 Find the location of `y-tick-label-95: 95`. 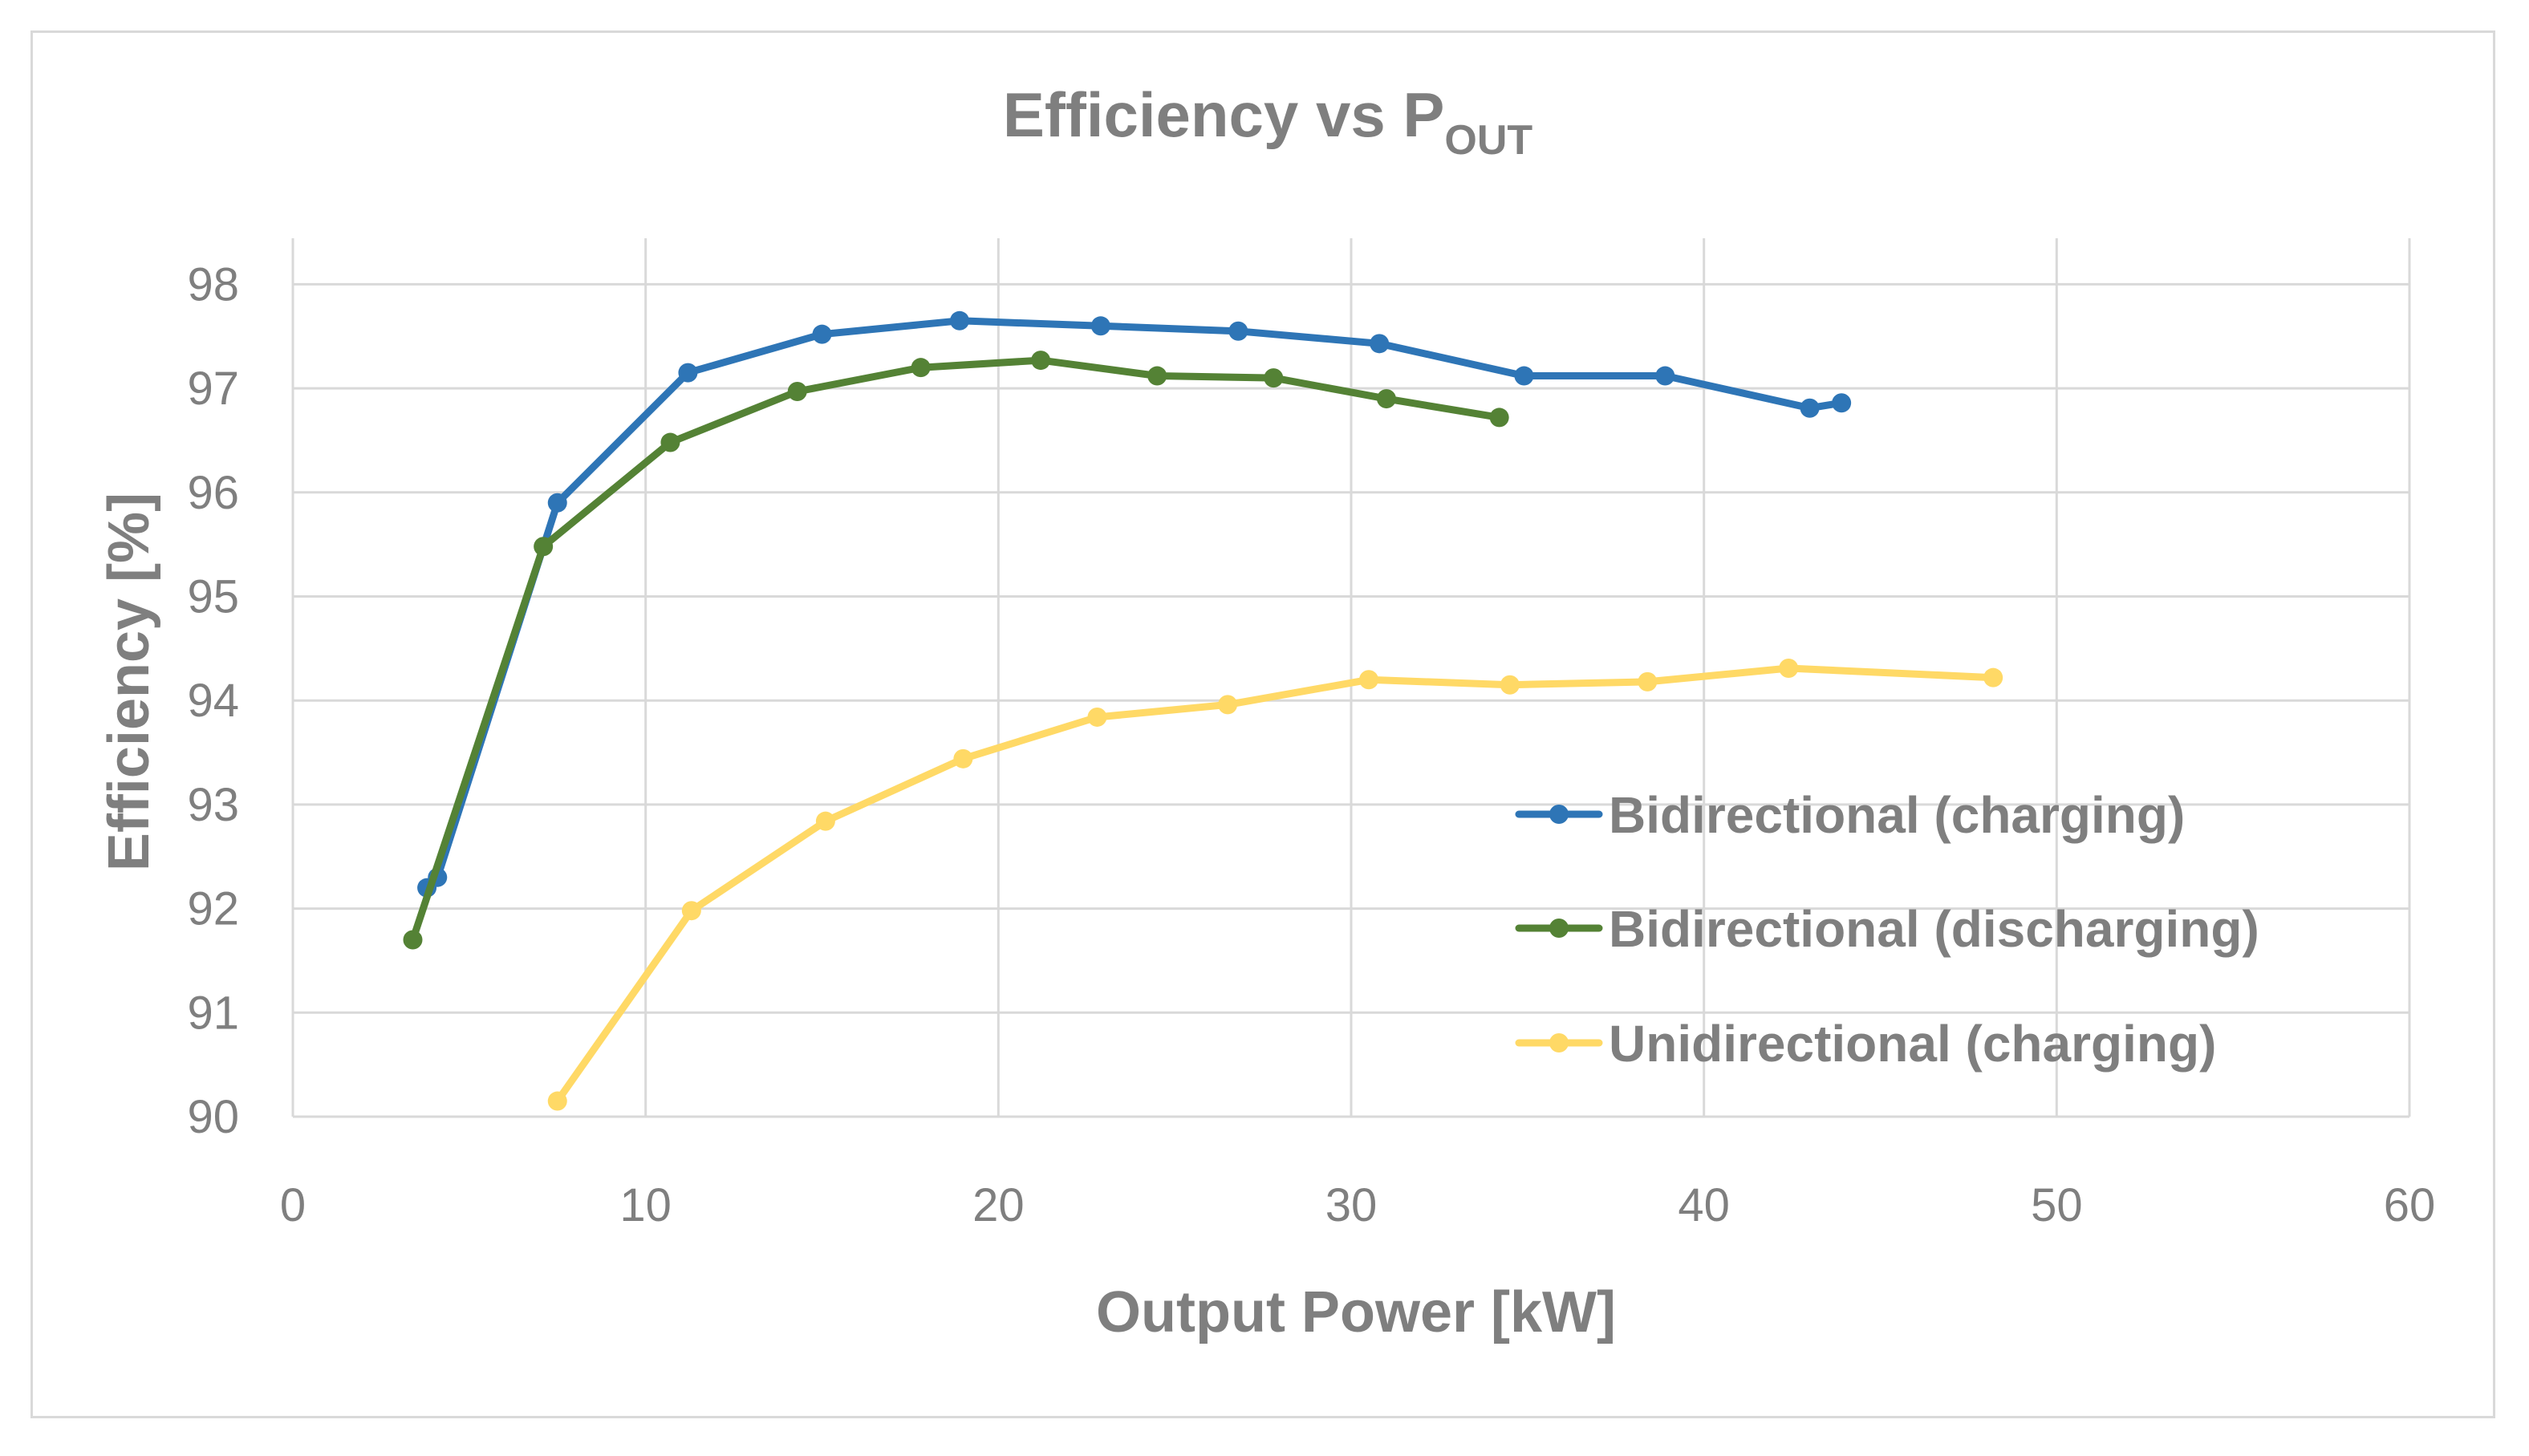

y-tick-label-95: 95 is located at coordinates (213, 597).